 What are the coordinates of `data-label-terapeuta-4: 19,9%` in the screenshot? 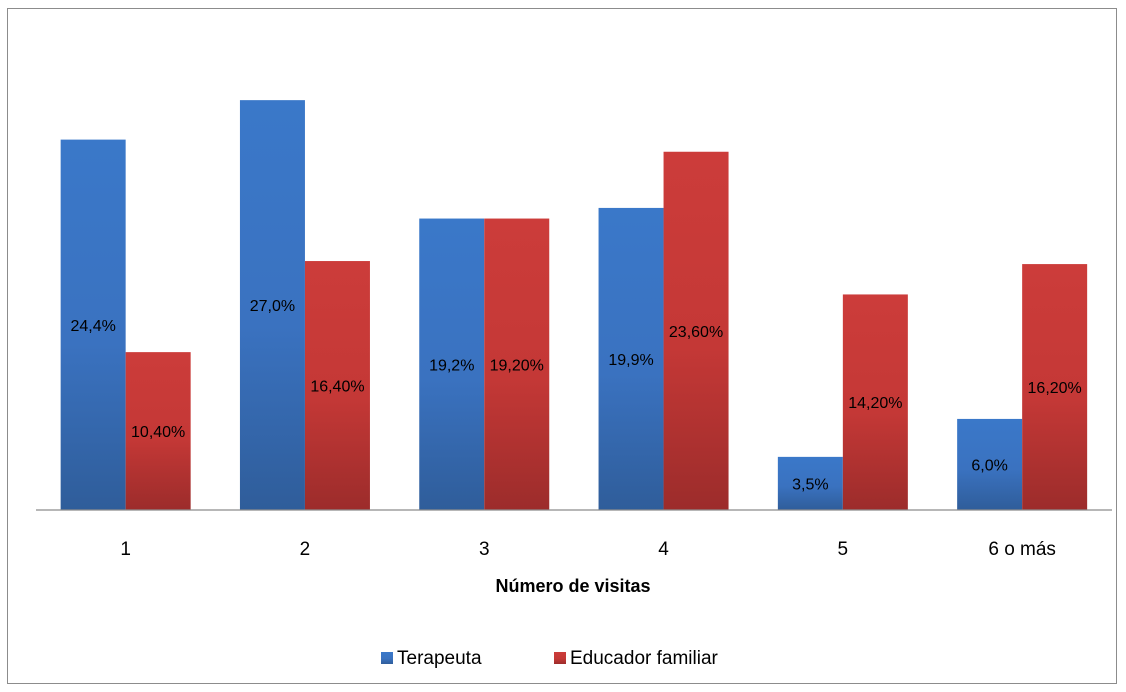 It's located at (630, 360).